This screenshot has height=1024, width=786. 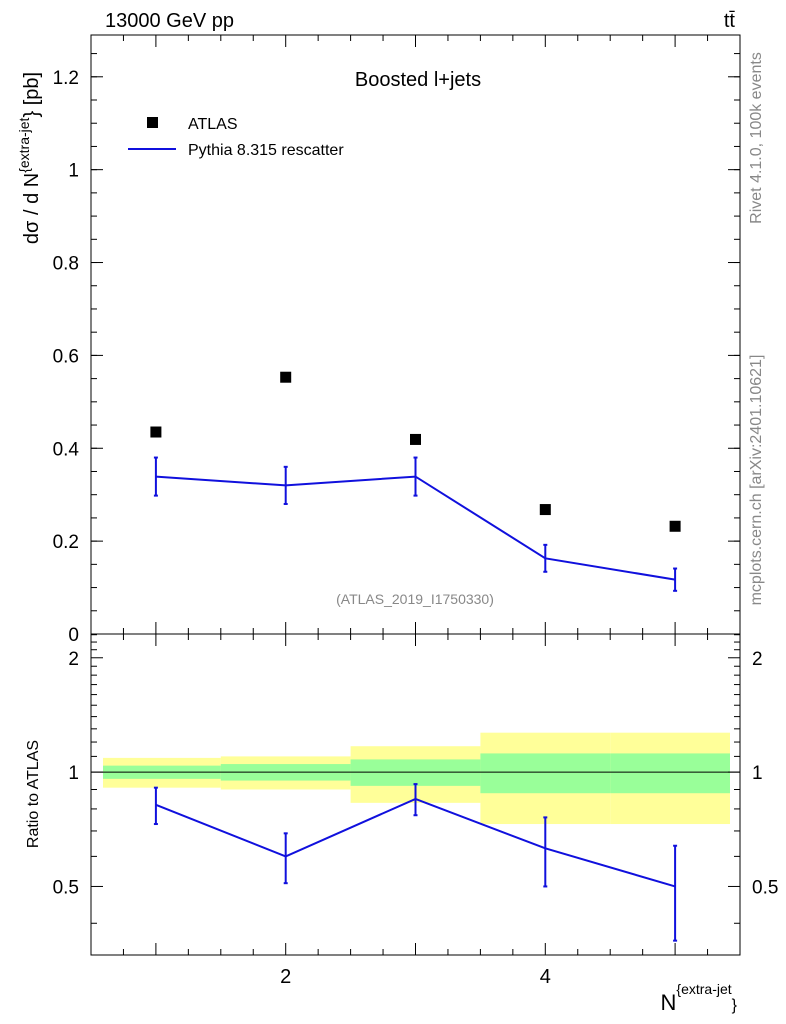 I want to click on xlabel: N{extra-jet}, so click(x=699, y=998).